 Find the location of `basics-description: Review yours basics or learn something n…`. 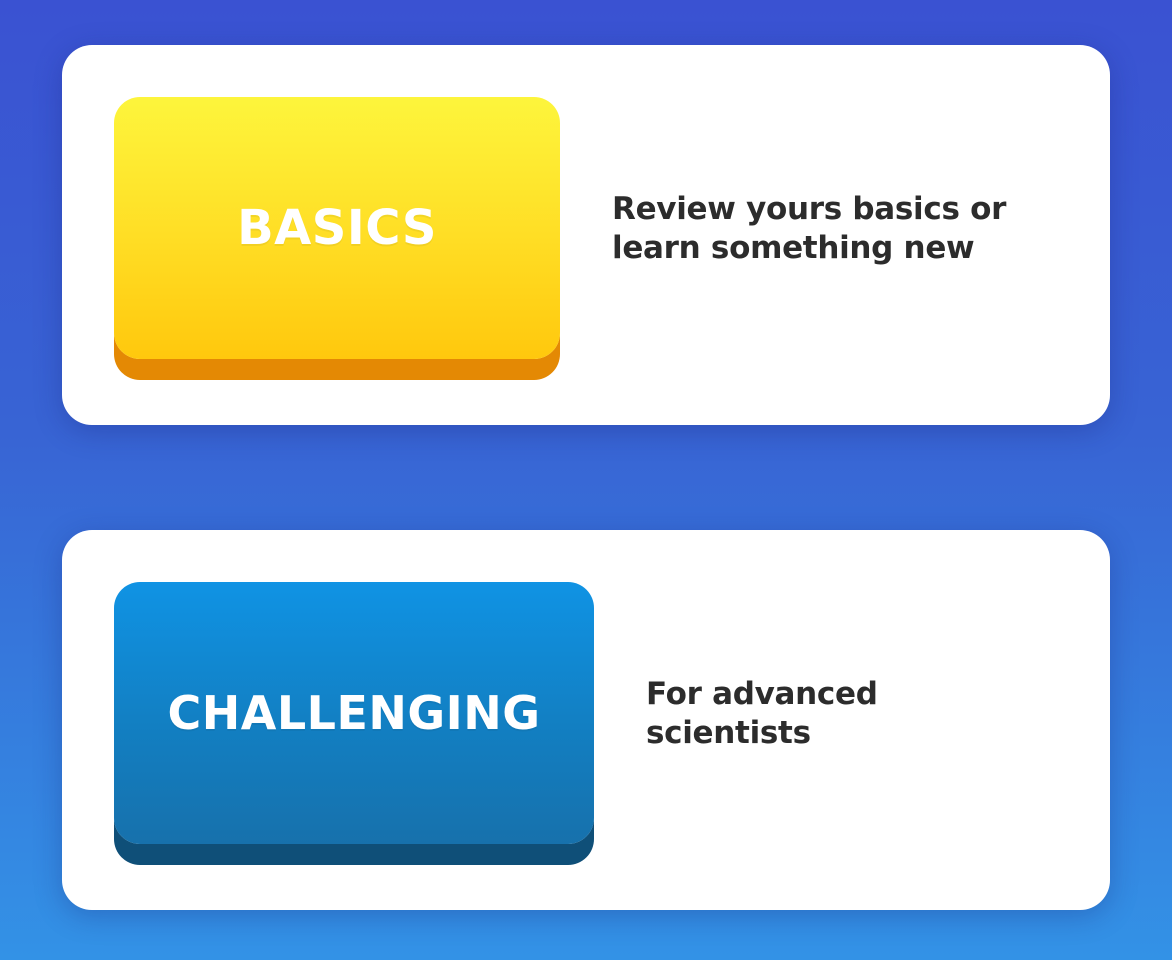

basics-description: Review yours basics or learn something n… is located at coordinates (809, 228).